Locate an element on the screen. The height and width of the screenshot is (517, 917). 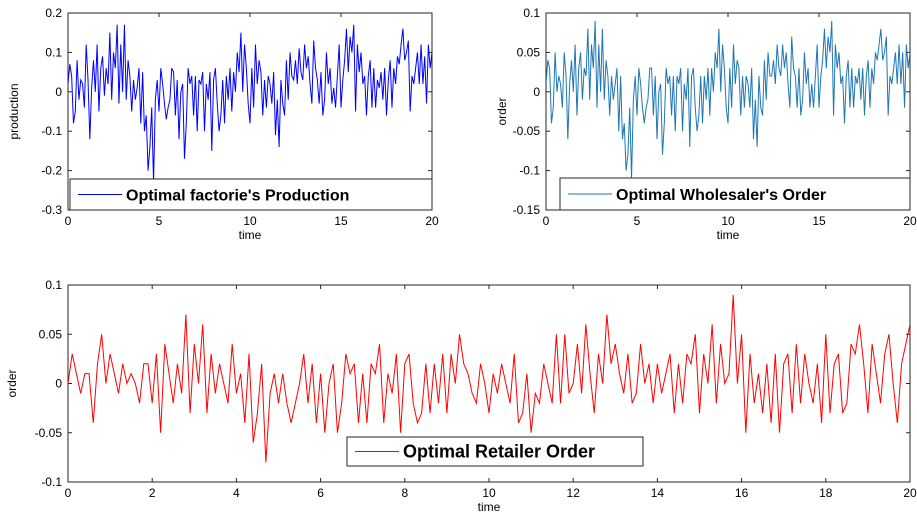
x-tick-label: 8 is located at coordinates (404, 493).